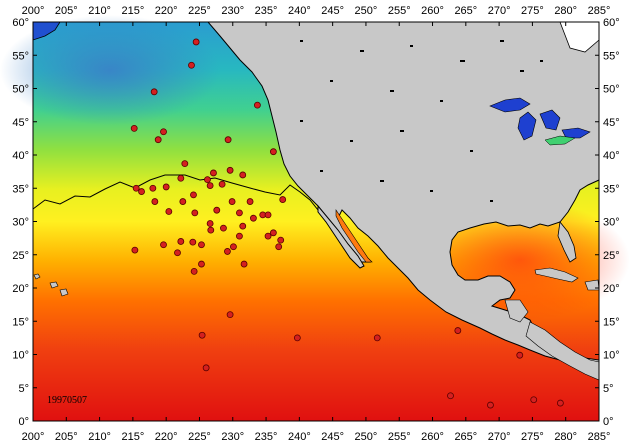  I want to click on y-tick-label-right: 30°, so click(611, 223).